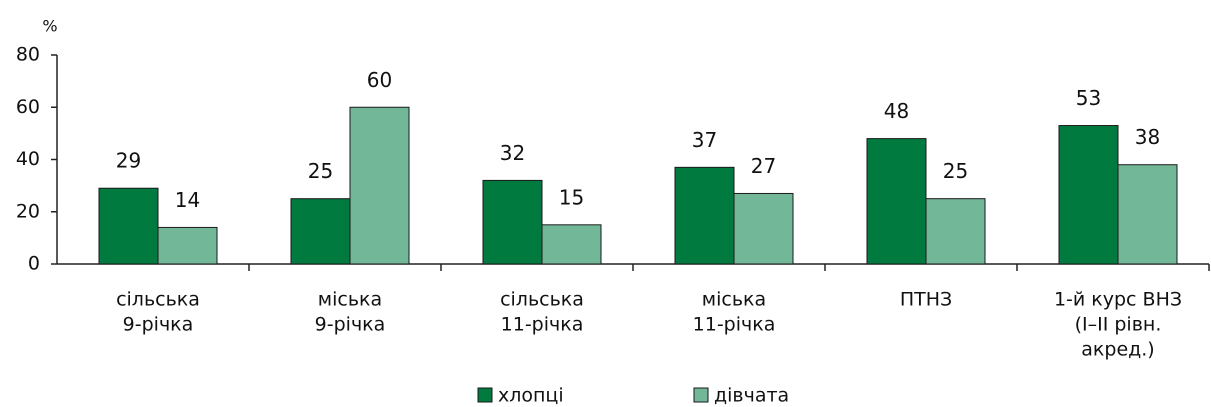 This screenshot has width=1211, height=407. Describe the element at coordinates (28, 159) in the screenshot. I see `y-tick-label: 40` at that location.